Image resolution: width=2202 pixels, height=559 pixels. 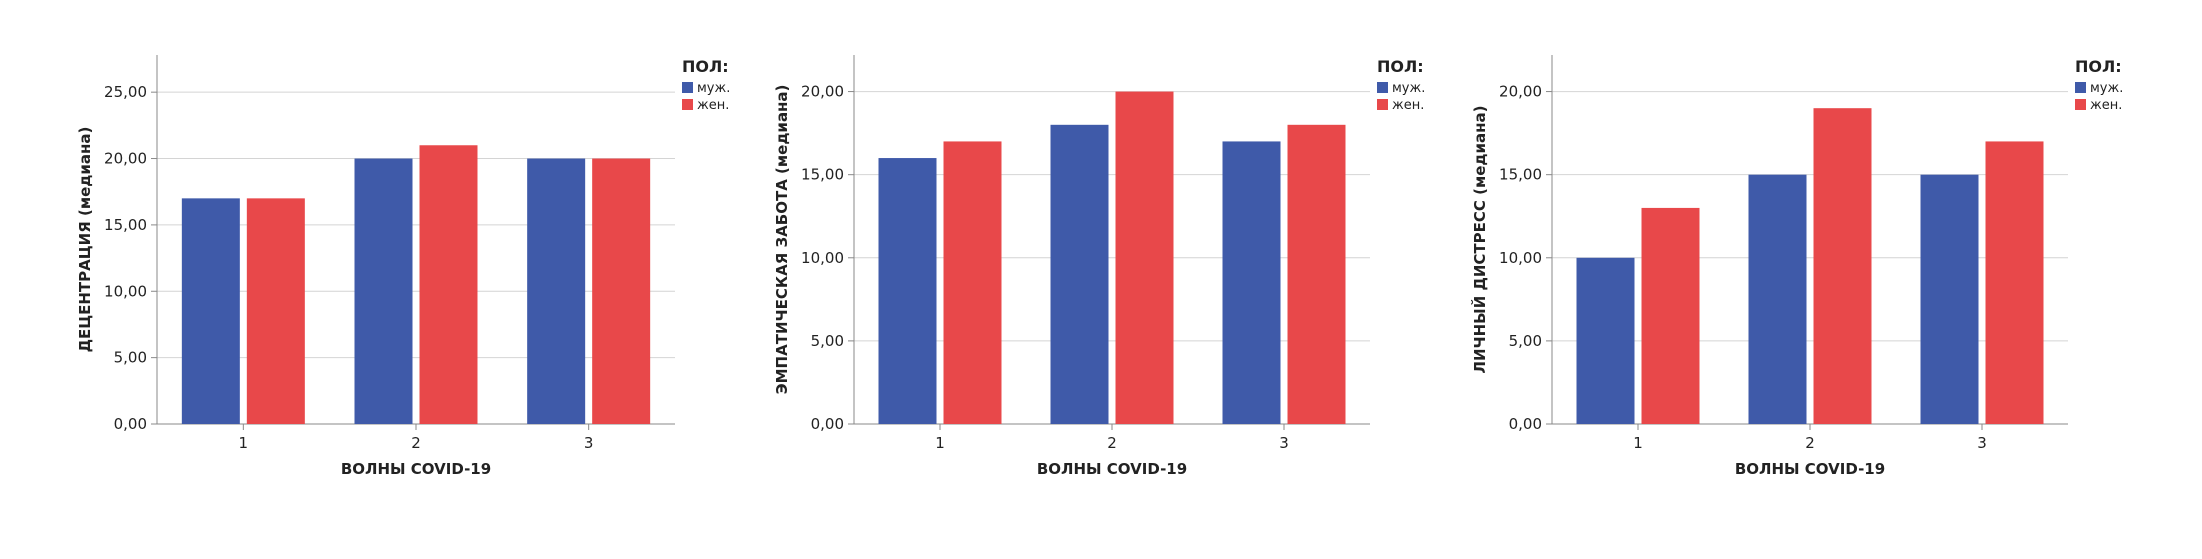 What do you see at coordinates (782, 240) in the screenshot?
I see `y-axis-title: ЭМПАТИЧЕСКАЯ ЗАБОТА (медиана)` at bounding box center [782, 240].